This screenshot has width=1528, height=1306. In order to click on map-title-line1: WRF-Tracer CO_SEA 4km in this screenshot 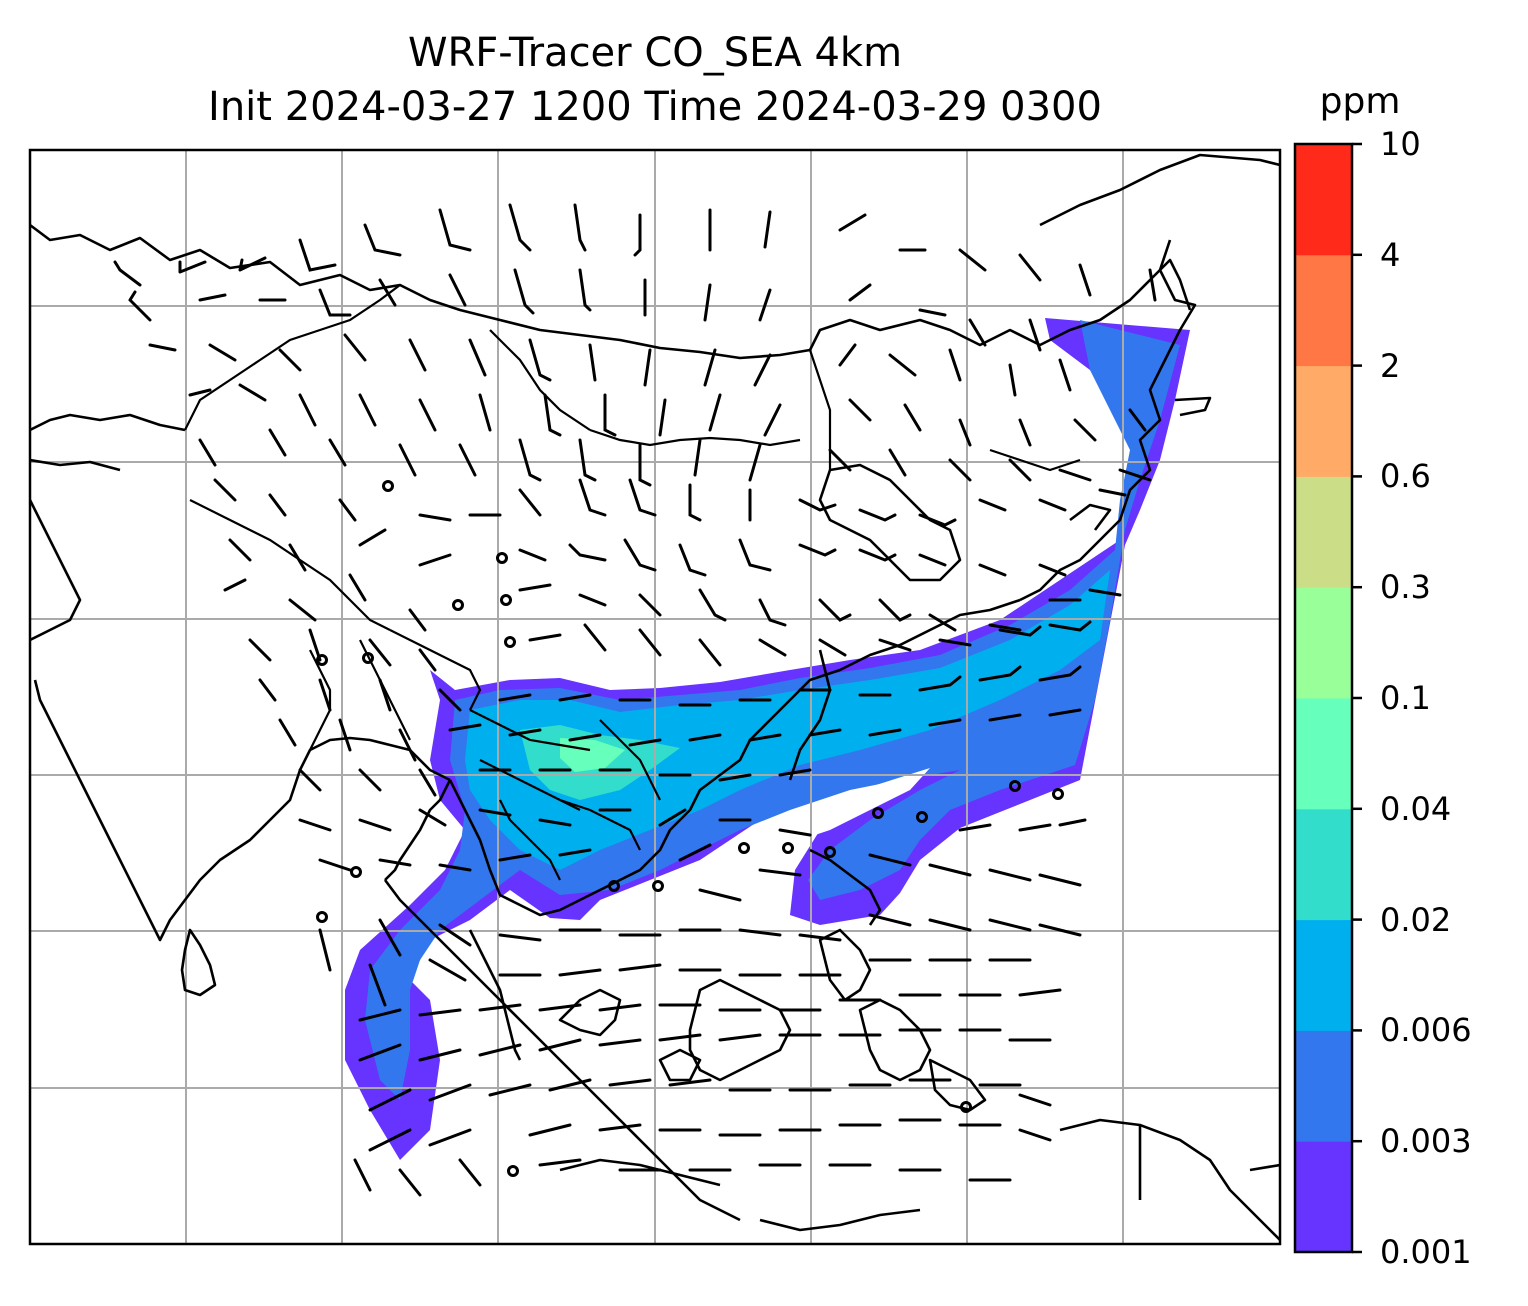, I will do `click(655, 53)`.